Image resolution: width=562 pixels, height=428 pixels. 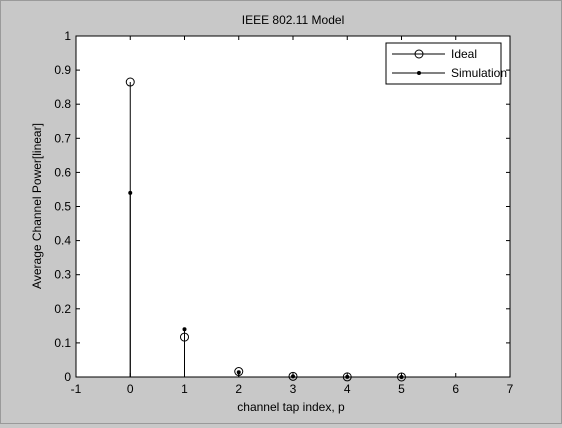 I want to click on y-tick-label: 0.7, so click(x=62, y=138).